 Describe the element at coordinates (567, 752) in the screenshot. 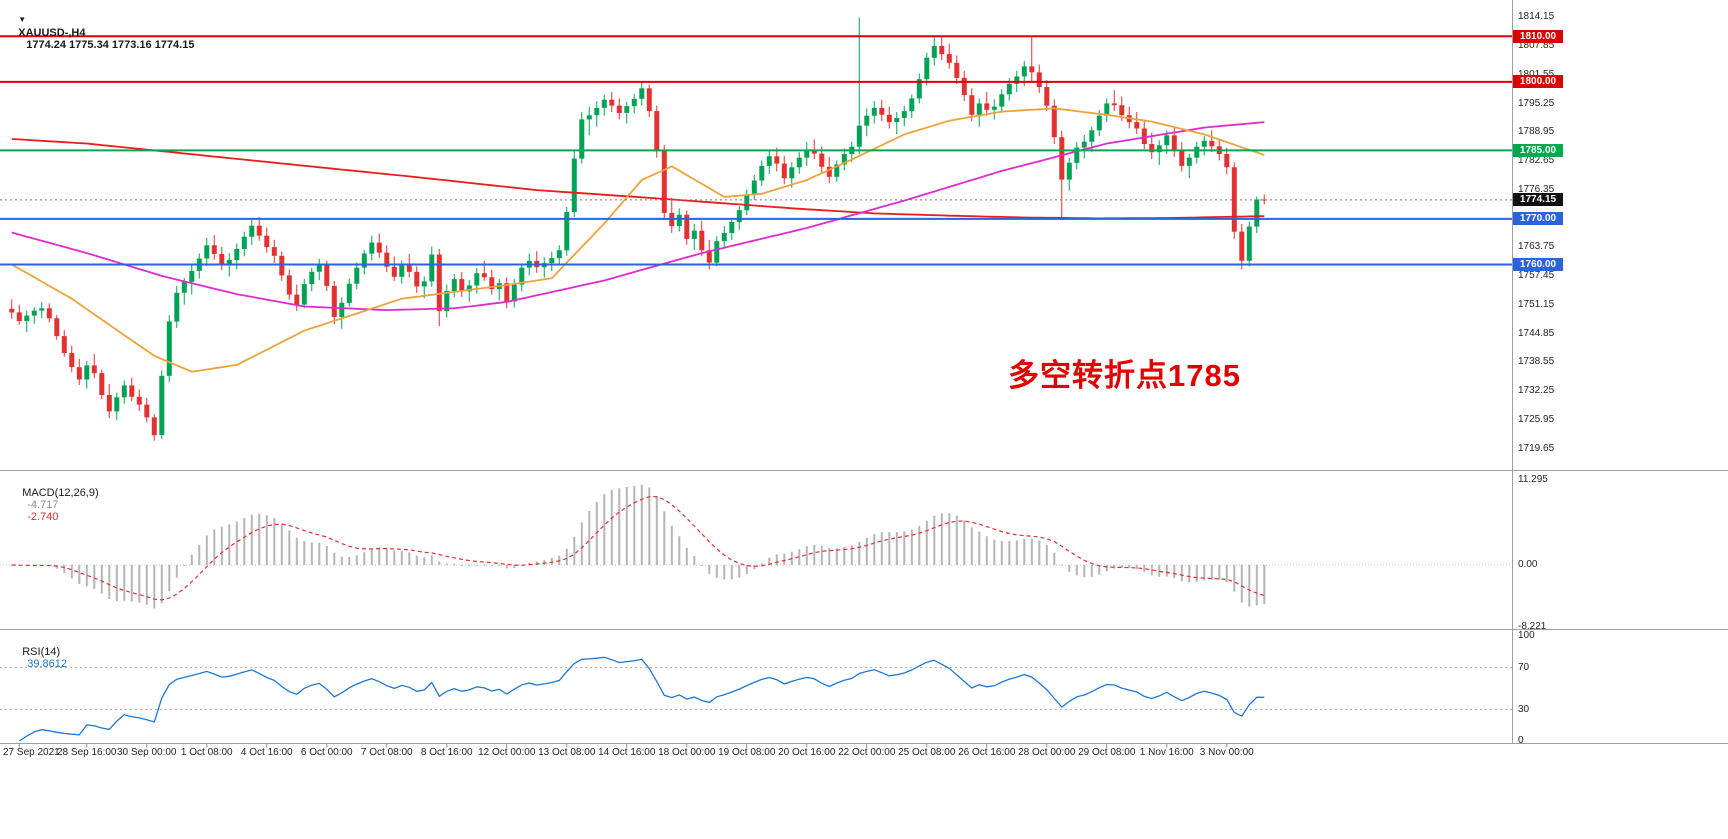

I see `time-axis-label: 13 Oct 08:00` at that location.